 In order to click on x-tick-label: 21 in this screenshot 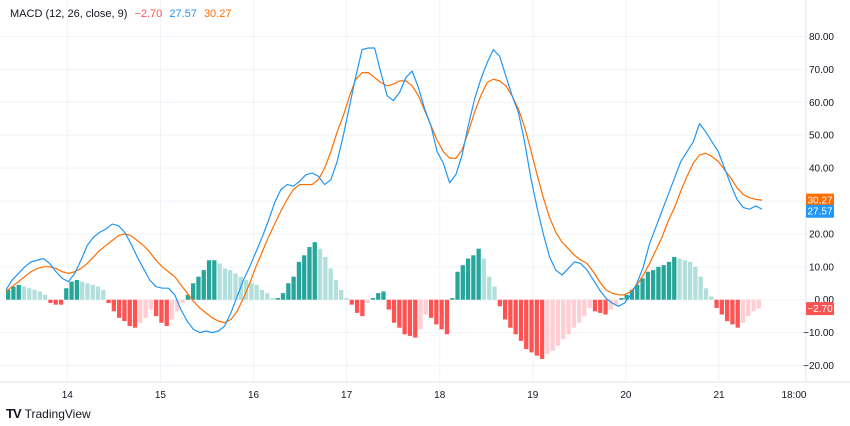, I will do `click(719, 395)`.